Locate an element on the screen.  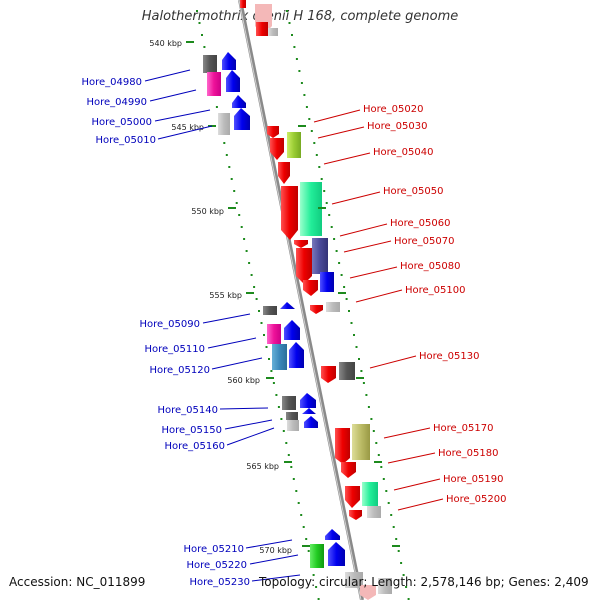
gene-label: Hore_05120 is located at coordinates (180, 370).